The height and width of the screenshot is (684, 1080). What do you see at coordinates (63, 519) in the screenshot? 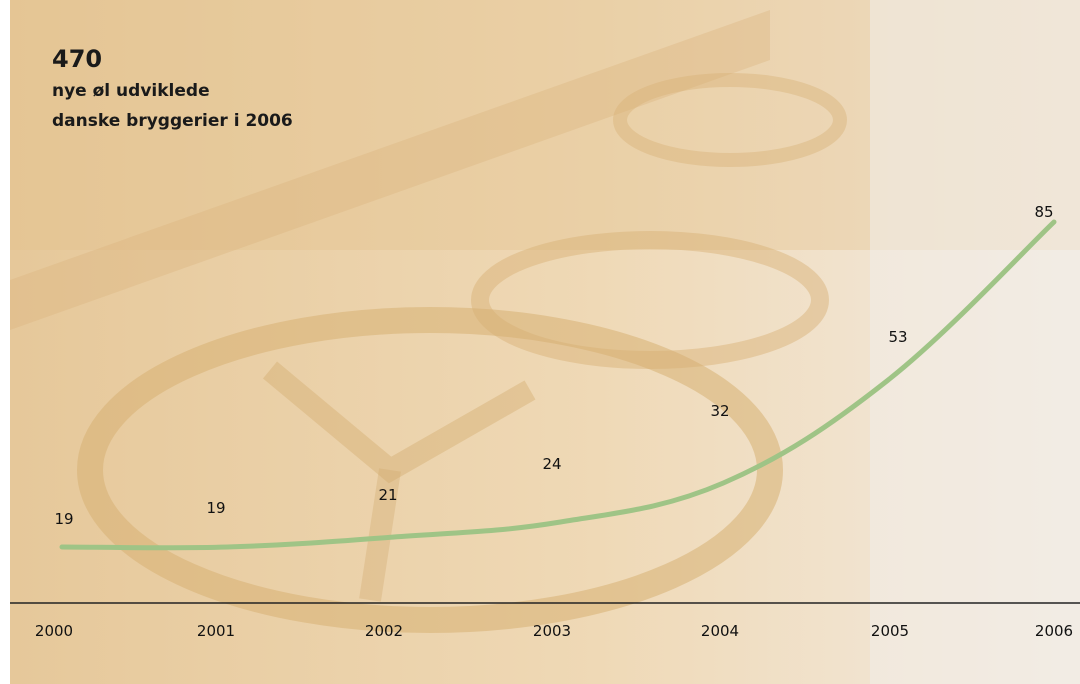
I see `data-label-2000: 19` at bounding box center [63, 519].